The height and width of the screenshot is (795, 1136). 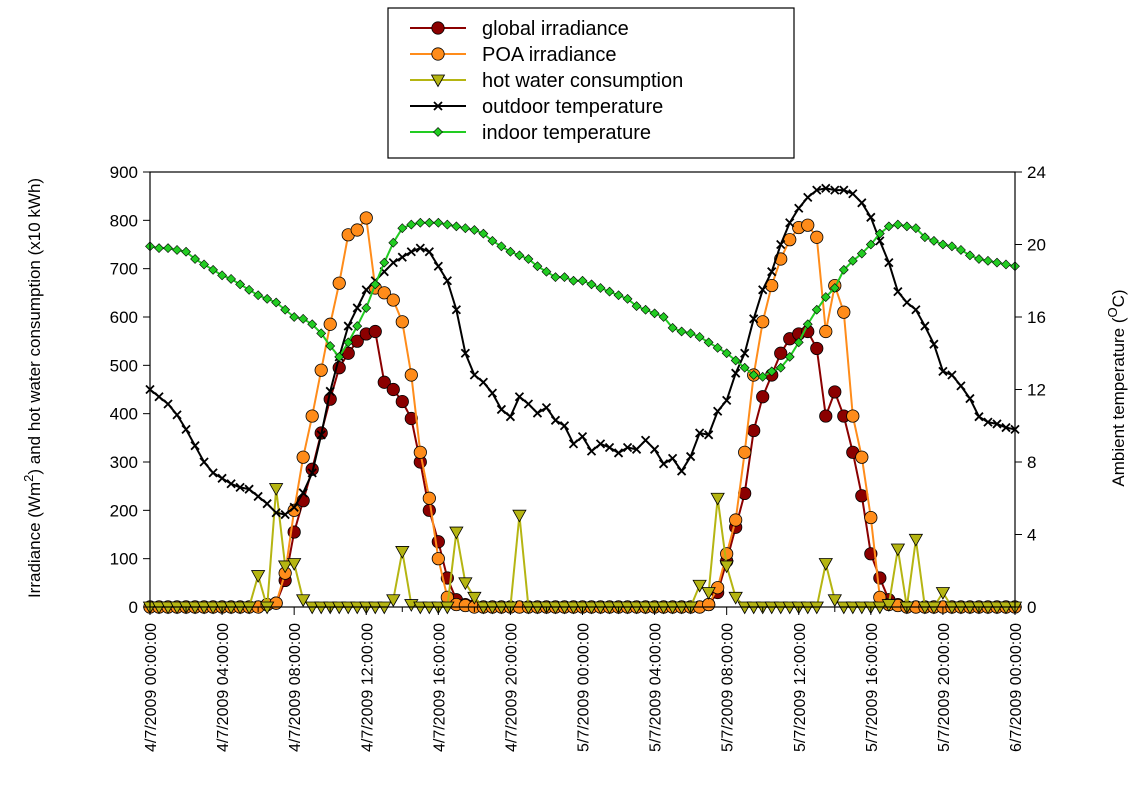 What do you see at coordinates (546, 81) in the screenshot?
I see `legend-item: hot water consumption` at bounding box center [546, 81].